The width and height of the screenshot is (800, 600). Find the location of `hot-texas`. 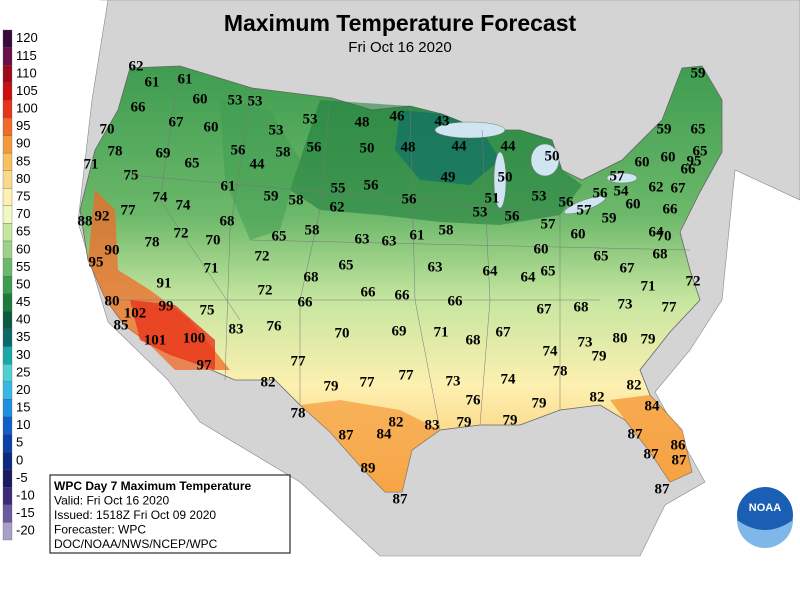

hot-texas is located at coordinates (370, 446).